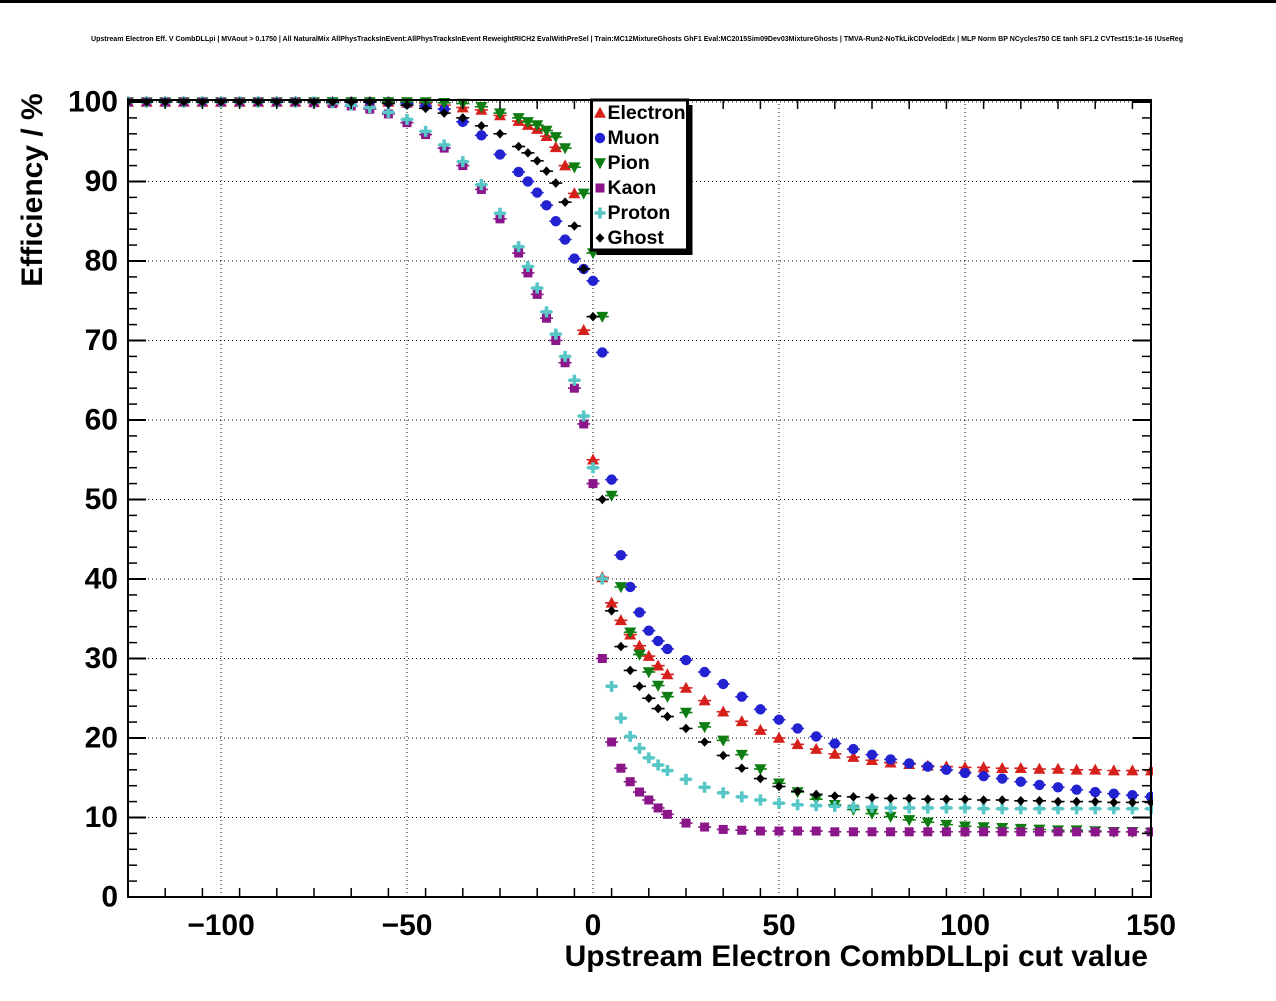 This screenshot has height=1001, width=1276. What do you see at coordinates (647, 113) in the screenshot?
I see `legend-label: Electron` at bounding box center [647, 113].